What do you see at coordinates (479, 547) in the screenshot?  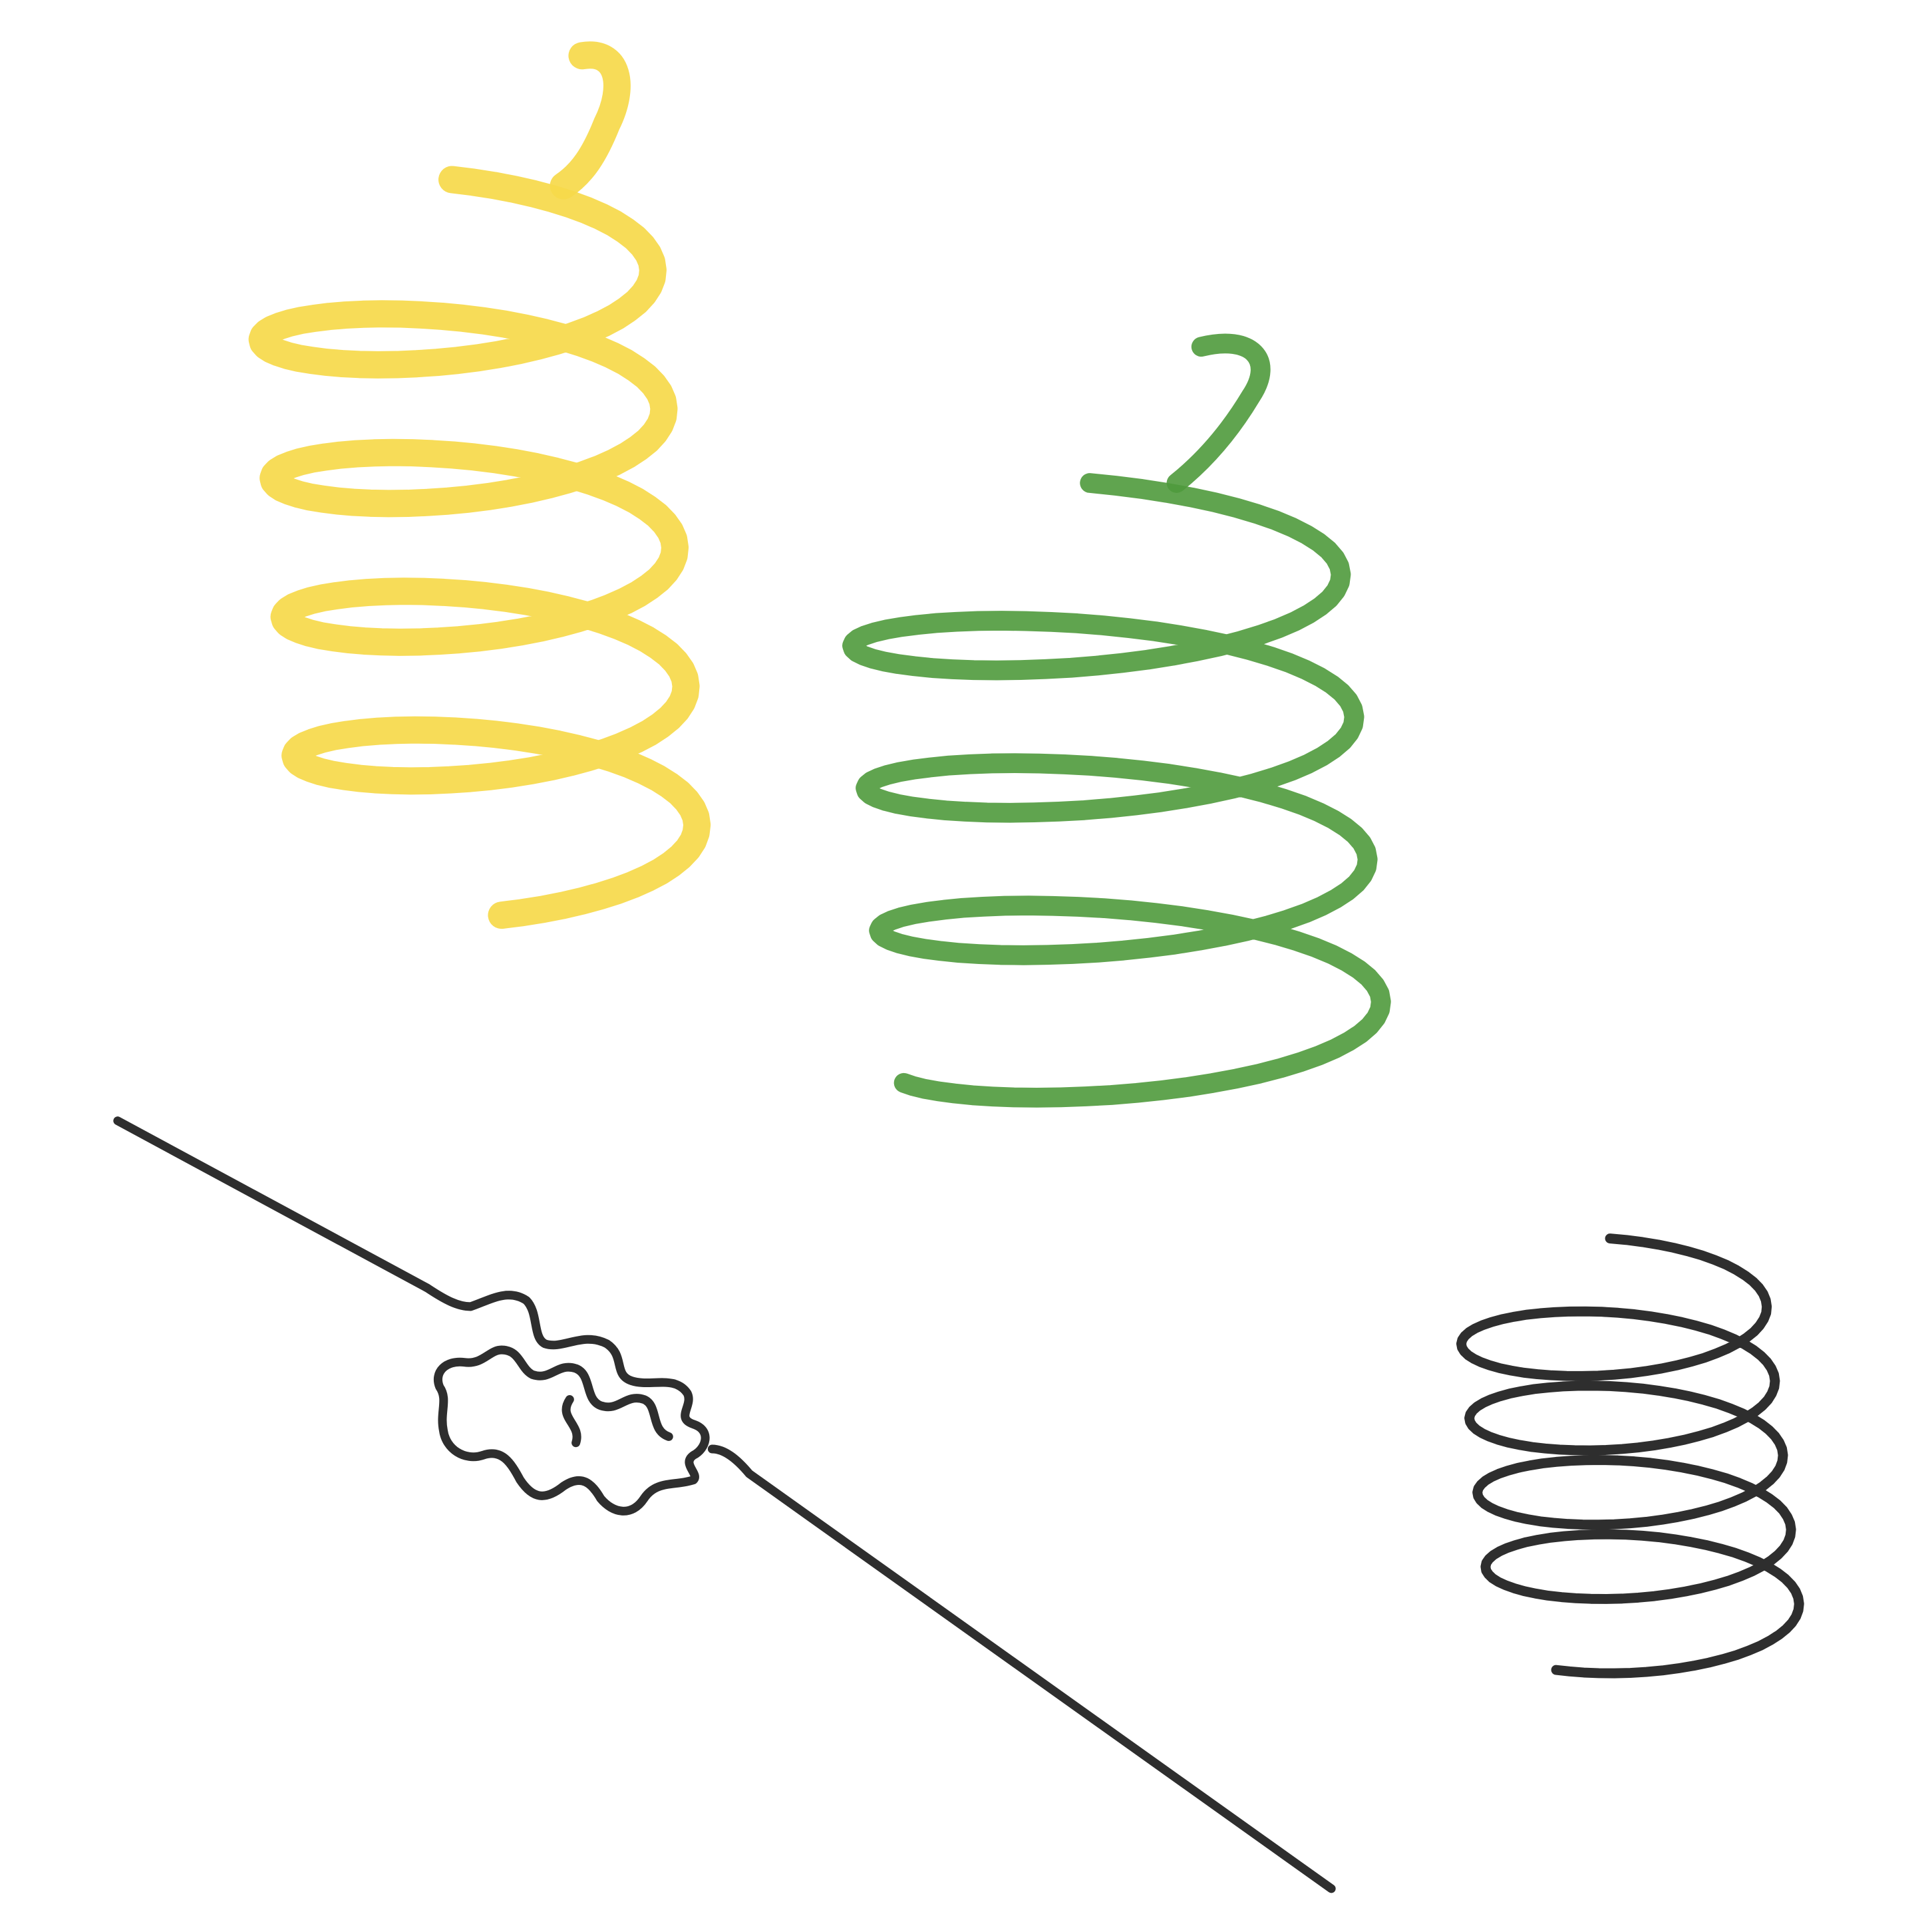 I see `yellow-coil` at bounding box center [479, 547].